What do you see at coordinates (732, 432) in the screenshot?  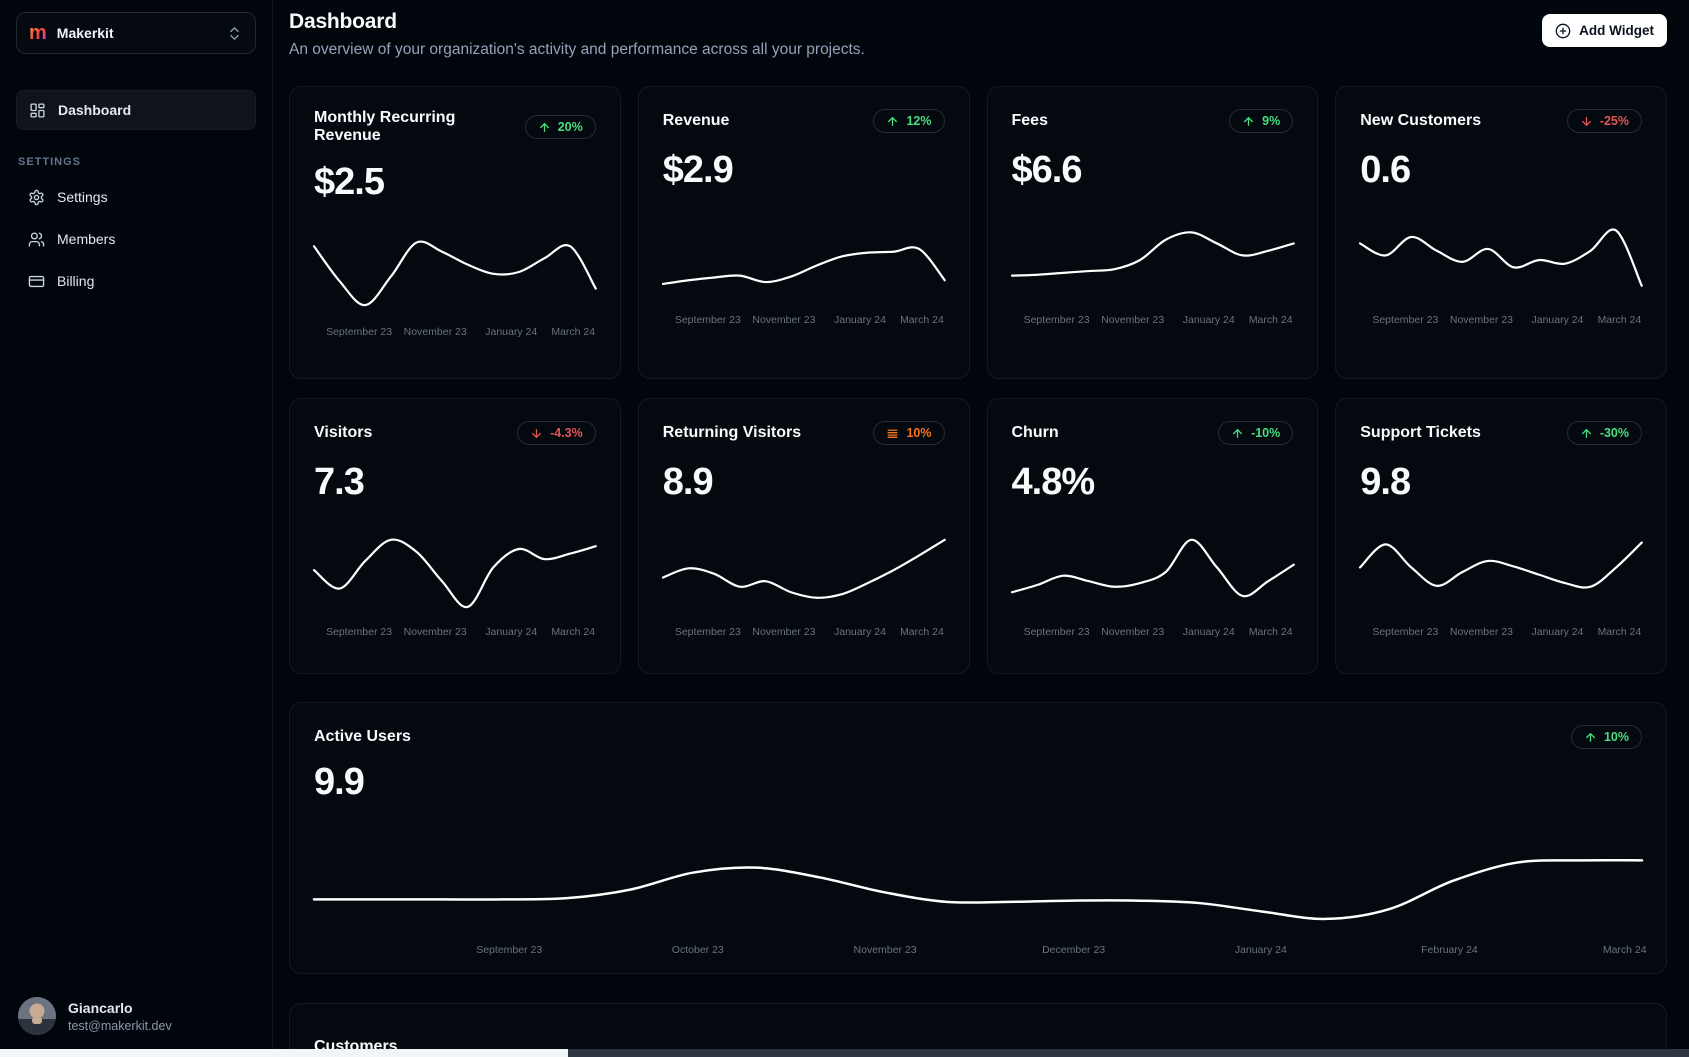 I see `stat-card-title: Returning Visitors` at bounding box center [732, 432].